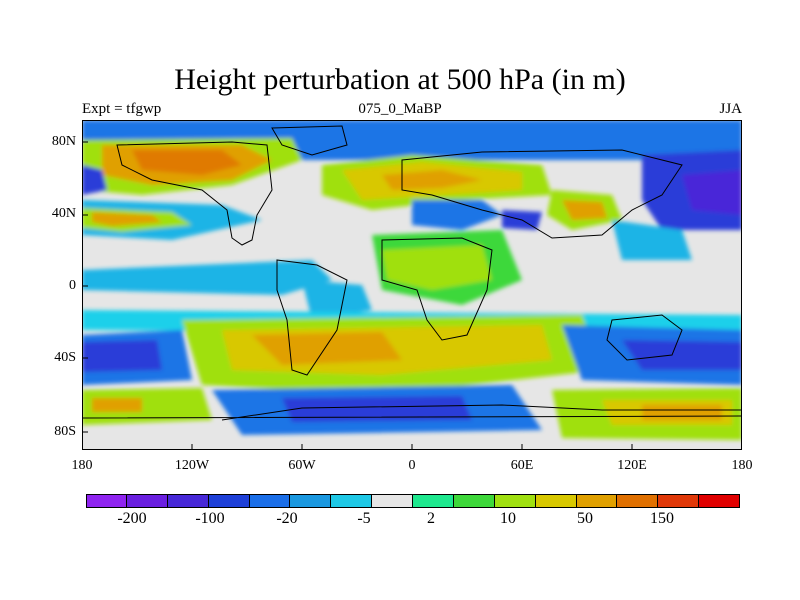 The height and width of the screenshot is (600, 800). Describe the element at coordinates (400, 109) in the screenshot. I see `period-label: 075_0_MaBP` at that location.